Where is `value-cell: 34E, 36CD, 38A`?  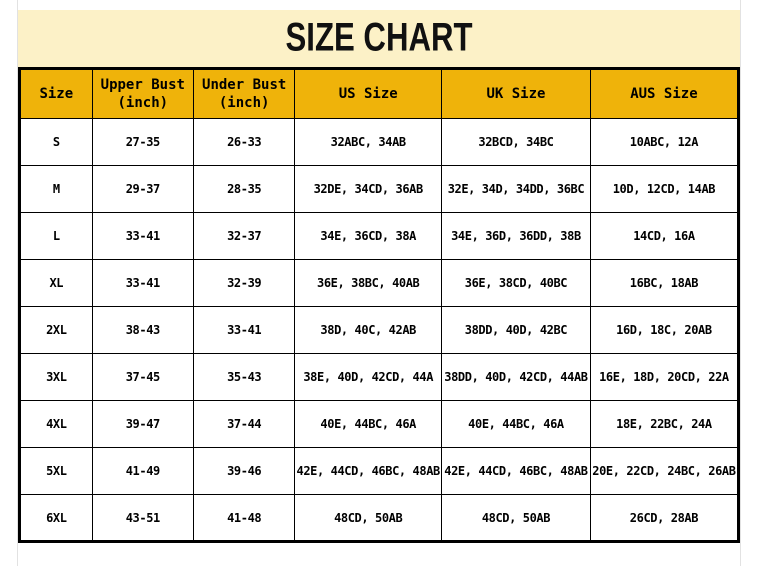
value-cell: 34E, 36CD, 38A is located at coordinates (368, 236).